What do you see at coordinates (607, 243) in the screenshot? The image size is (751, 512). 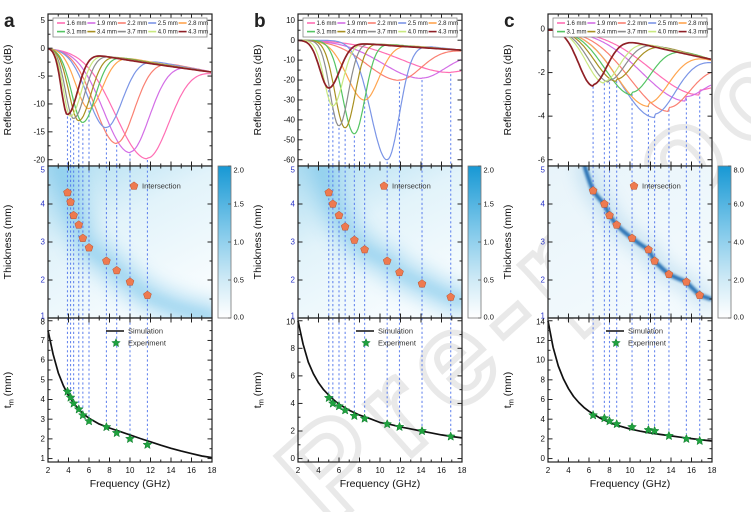 I see `thickness-map-plot: 5 4 3 2 1 Thickness (mm) Intersection` at bounding box center [607, 243].